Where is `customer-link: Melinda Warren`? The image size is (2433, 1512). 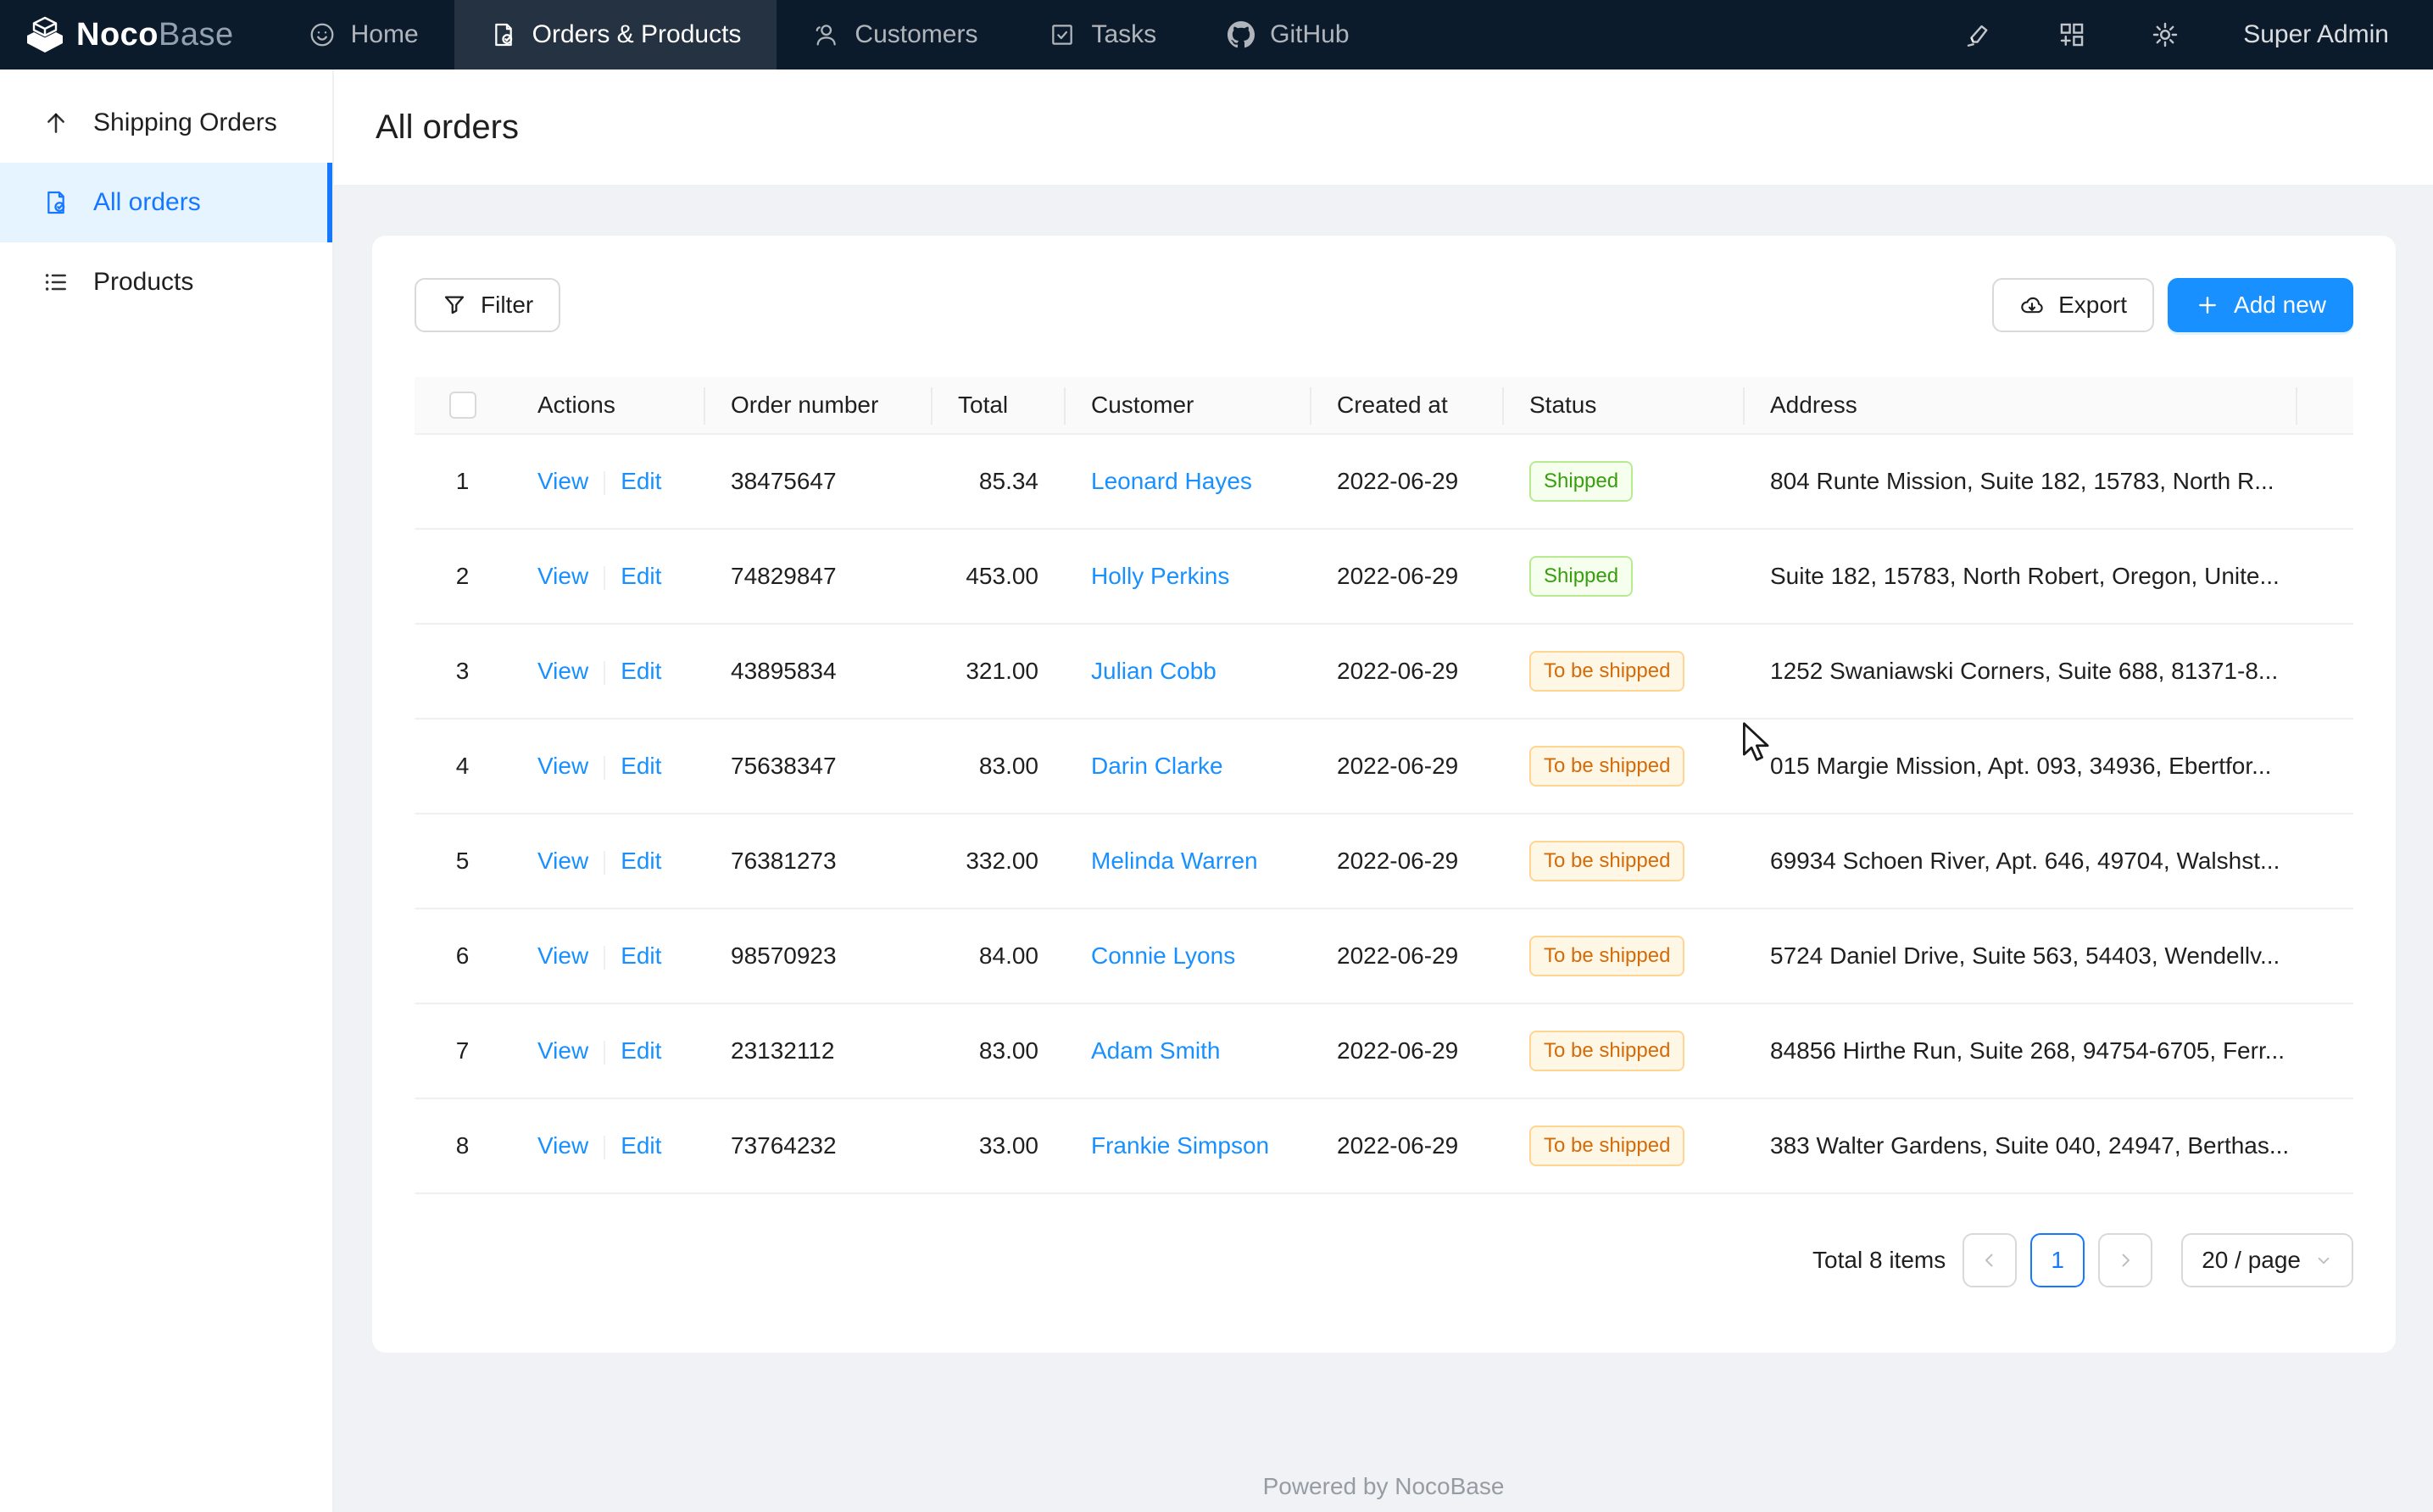 customer-link: Melinda Warren is located at coordinates (1174, 861).